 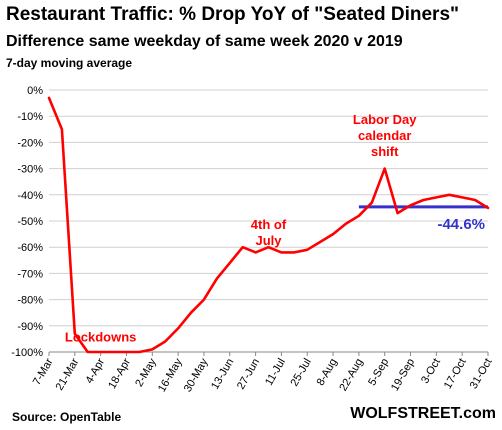 I want to click on y-tick-label: -60%, so click(x=30, y=248).